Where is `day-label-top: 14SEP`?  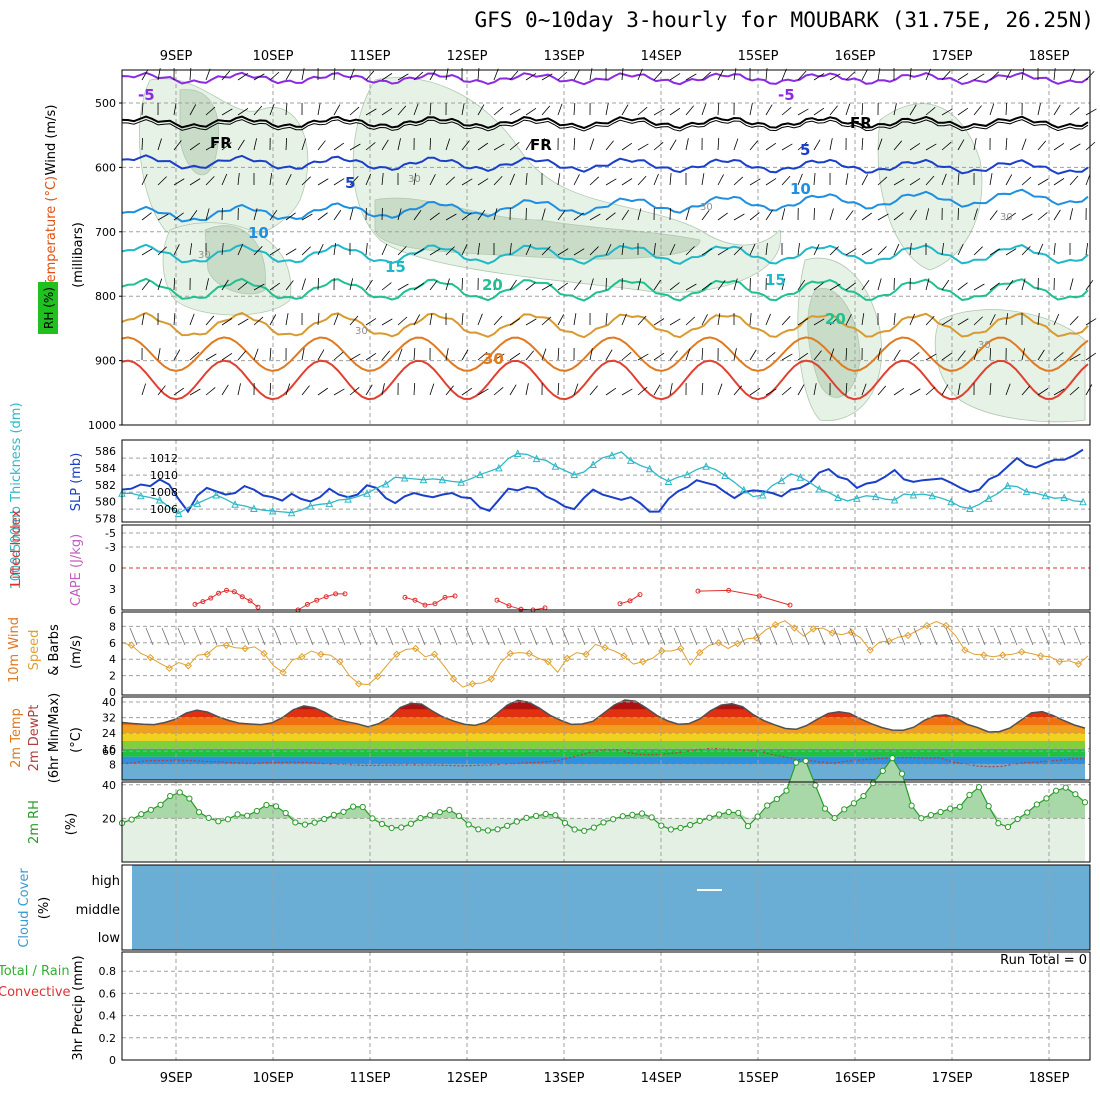
day-label-top: 14SEP is located at coordinates (661, 56).